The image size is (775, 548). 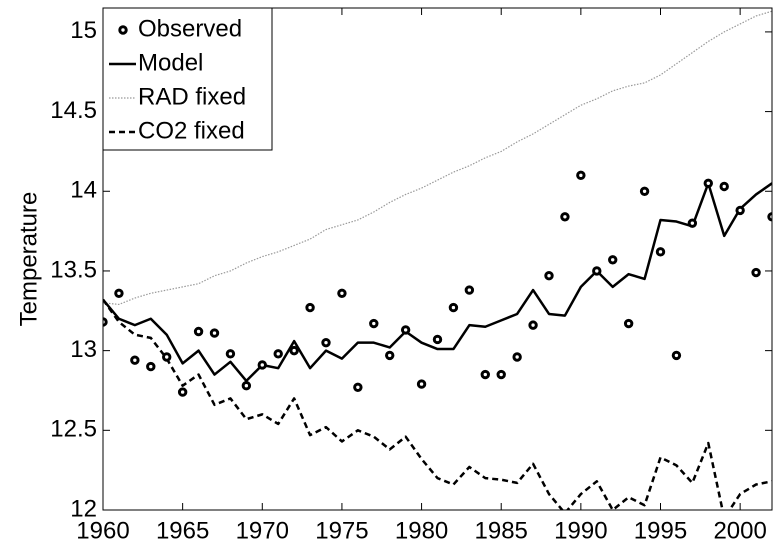 I want to click on legend-box, so click(x=187, y=79).